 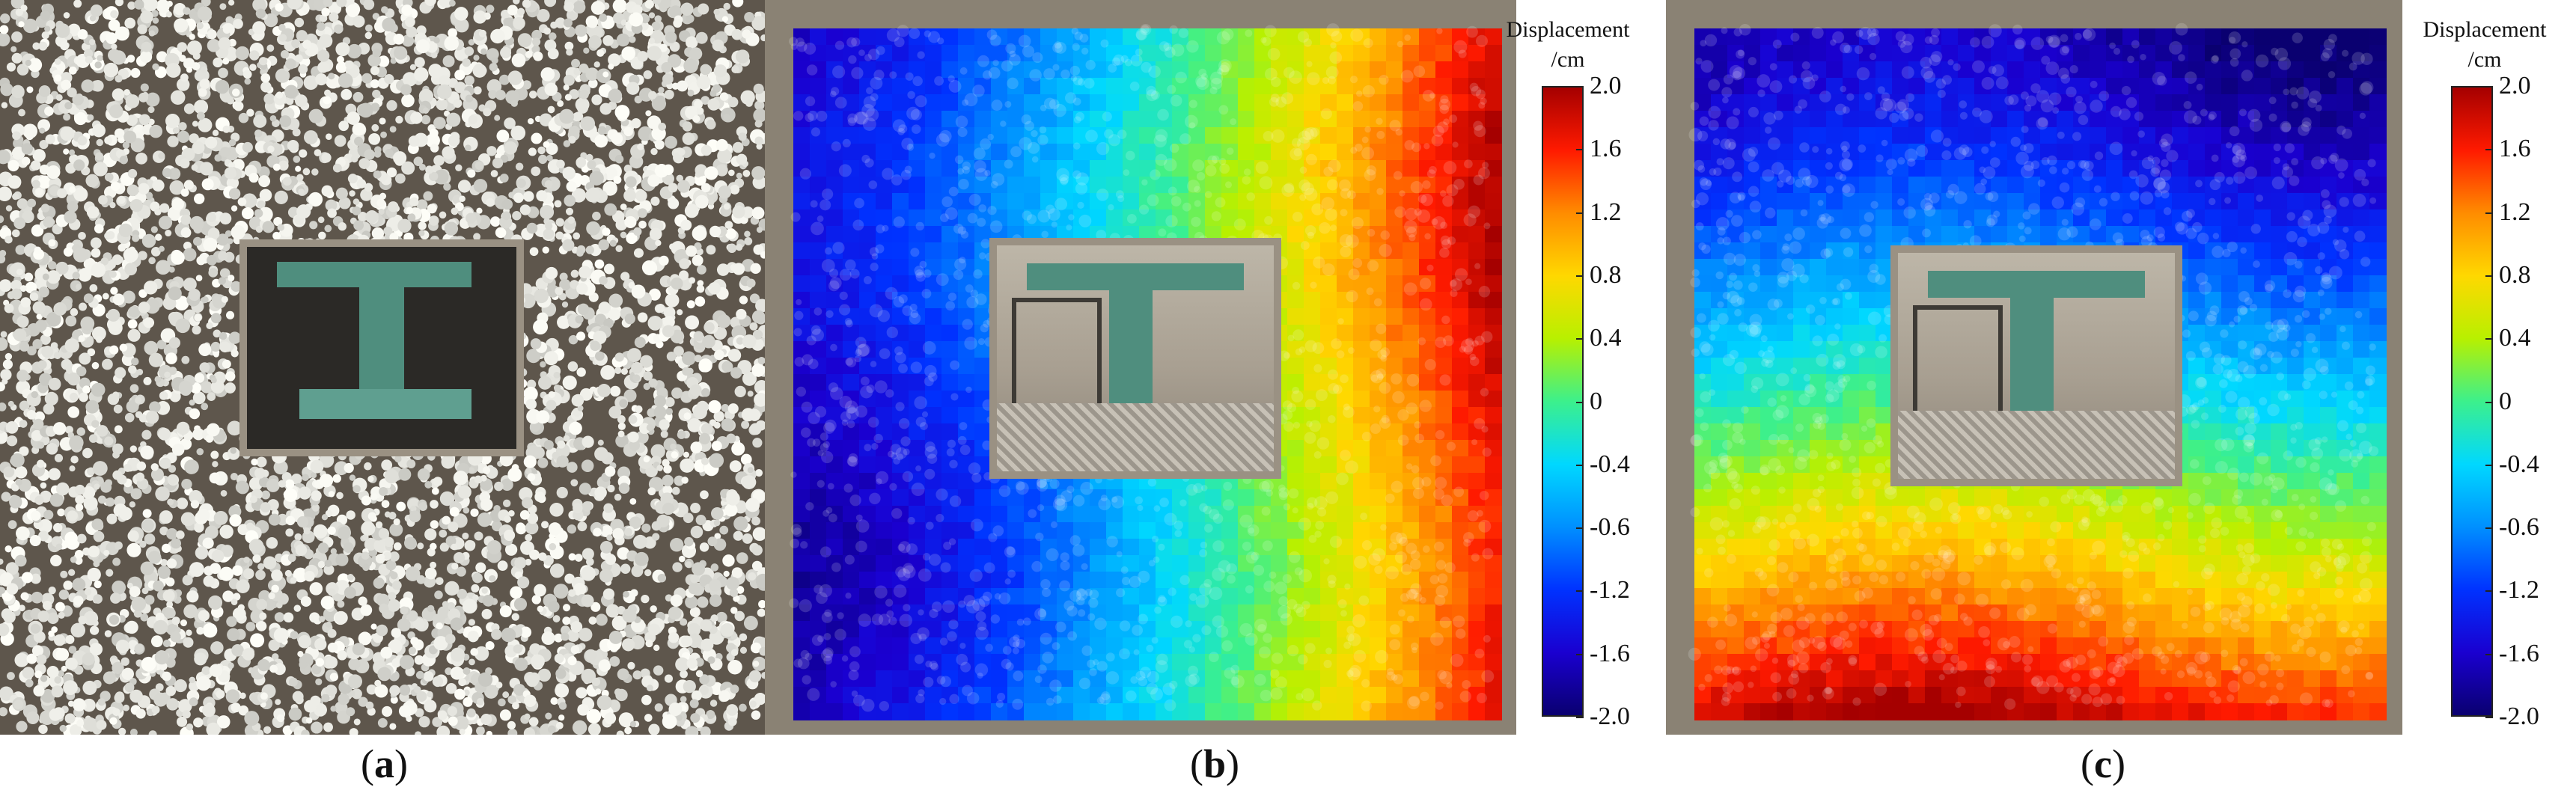 I want to click on caption-c: (c), so click(x=2103, y=764).